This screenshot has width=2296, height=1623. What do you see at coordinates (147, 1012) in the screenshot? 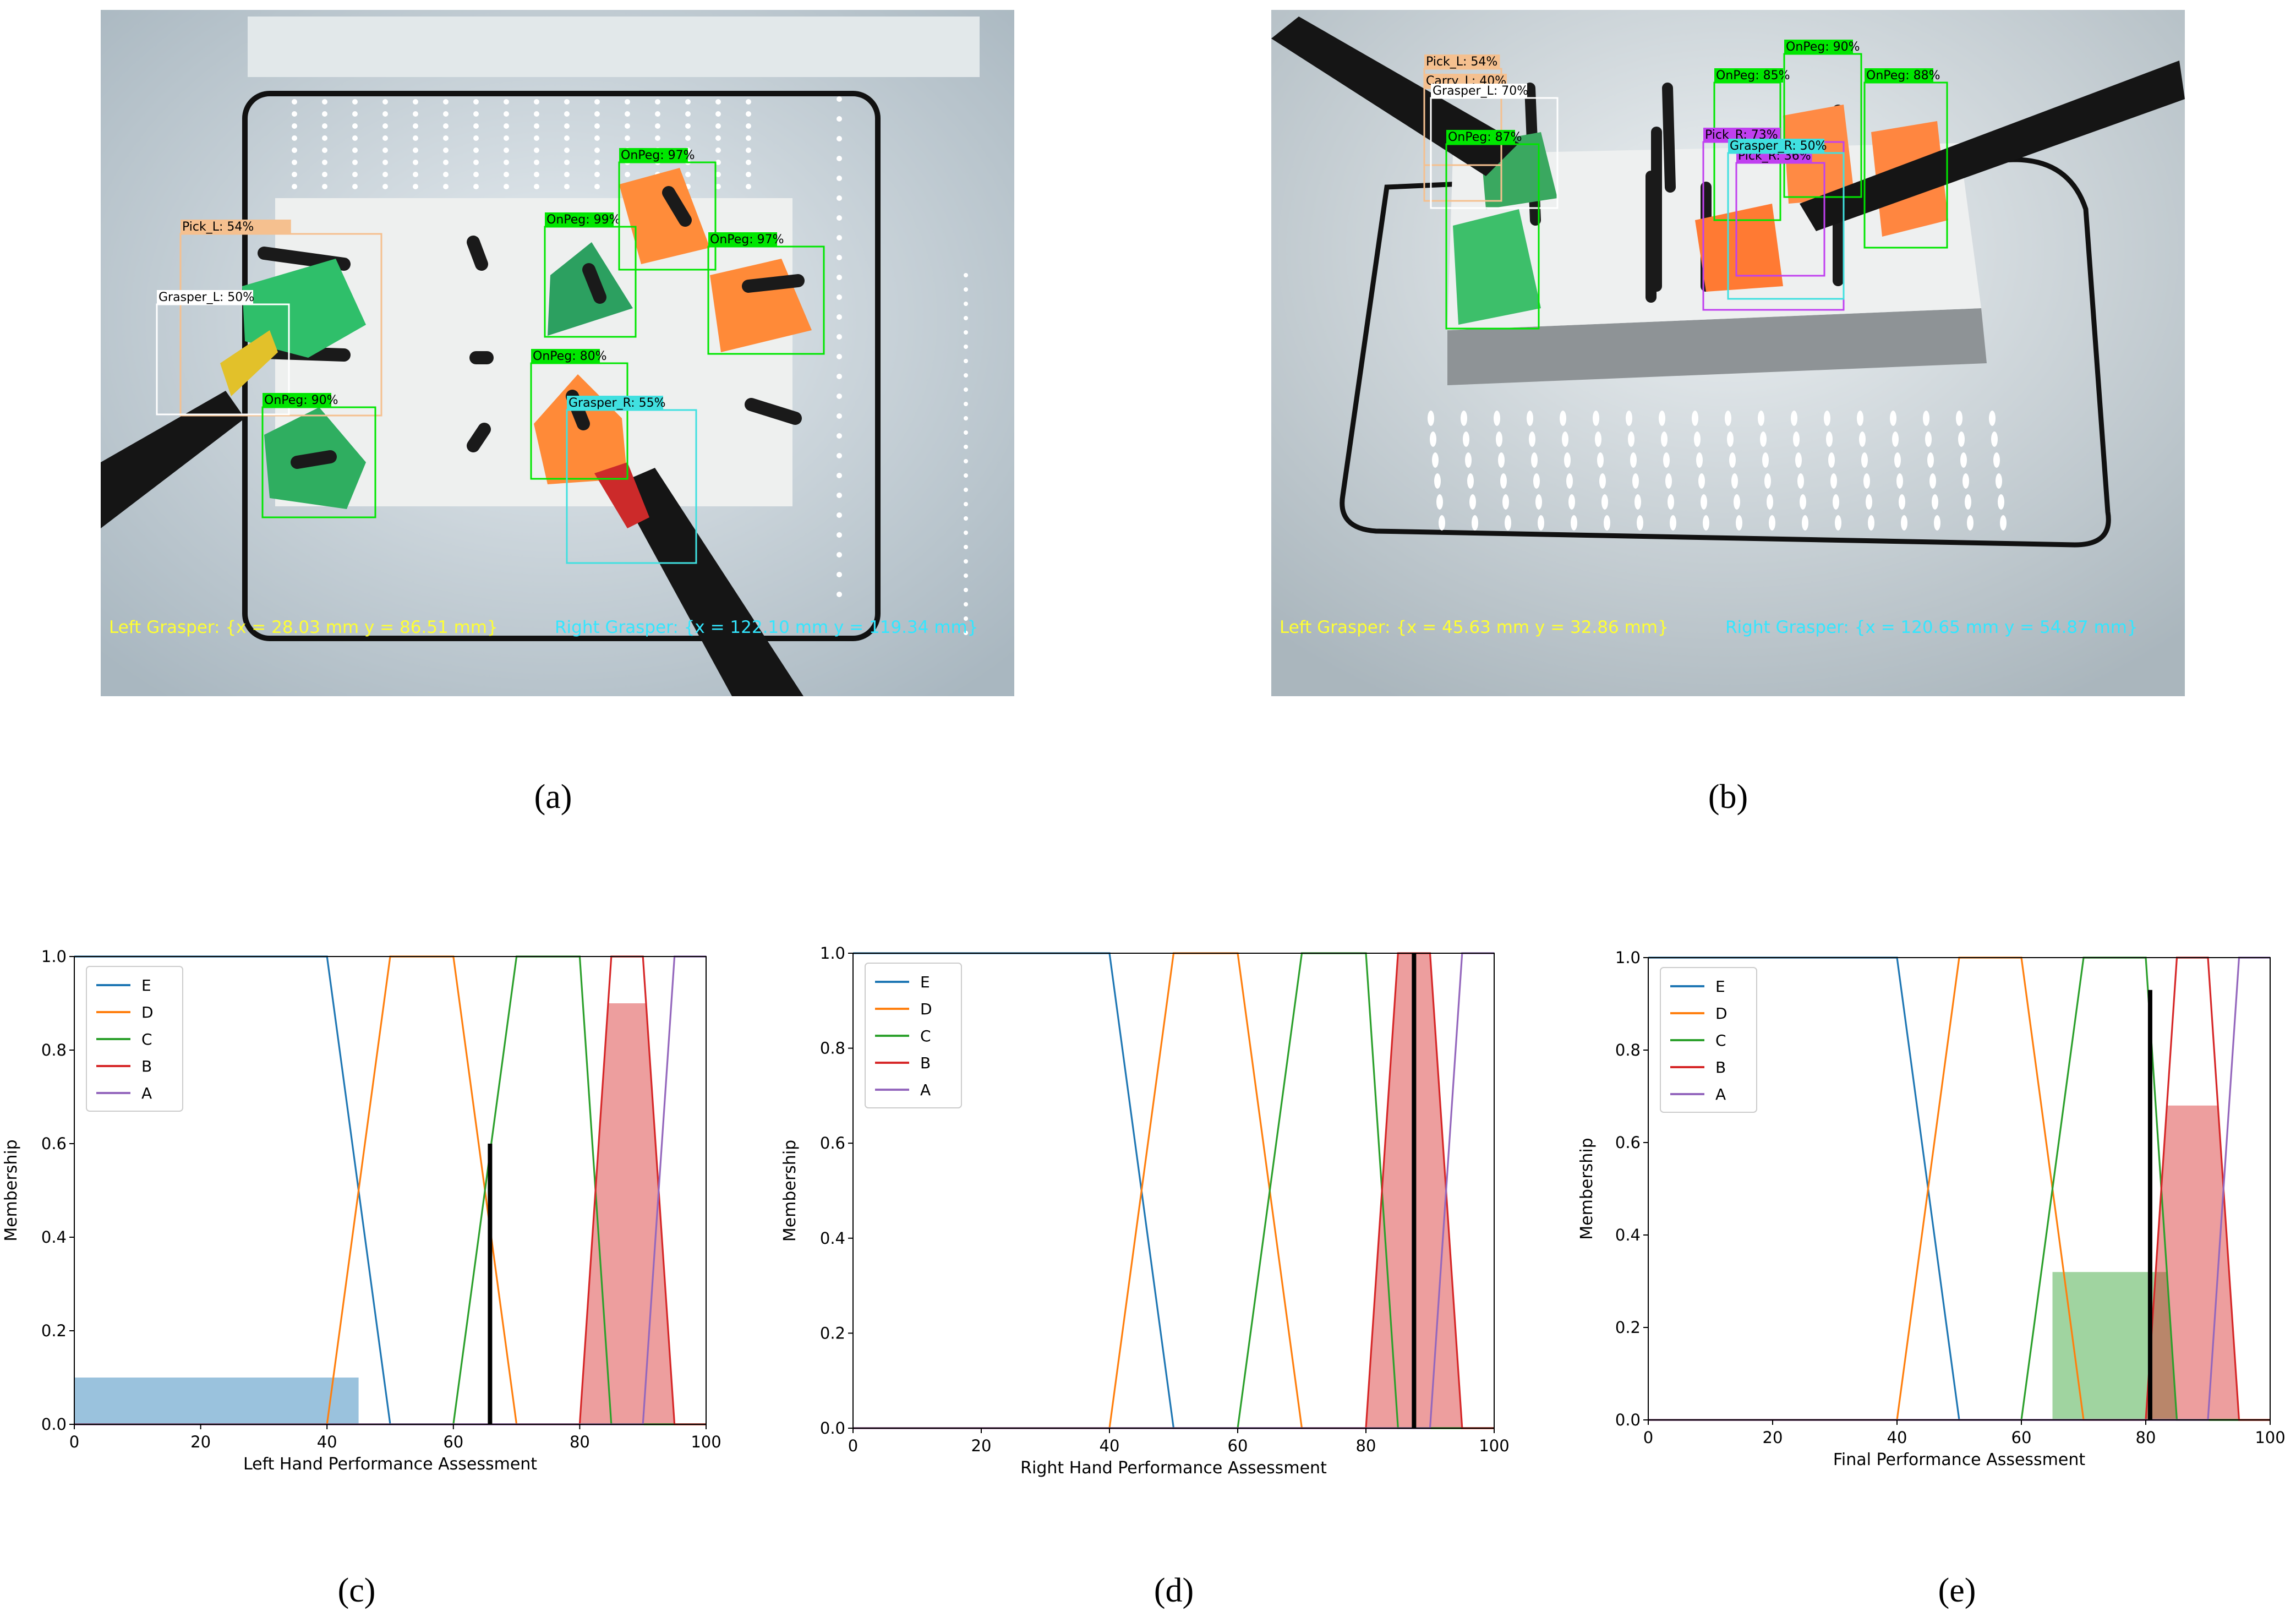
I see `legend-entry-D: D` at bounding box center [147, 1012].